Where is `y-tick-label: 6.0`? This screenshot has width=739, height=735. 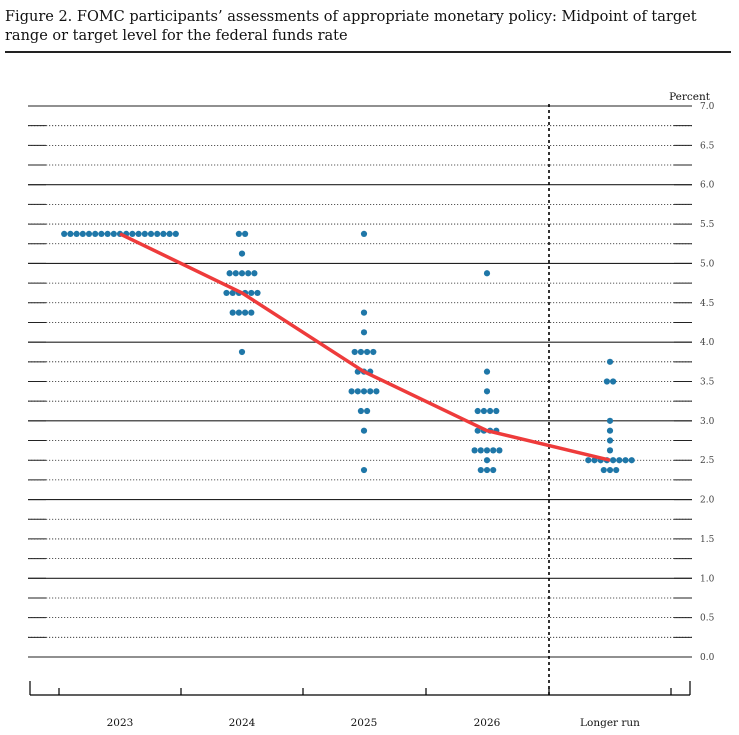 y-tick-label: 6.0 is located at coordinates (707, 186).